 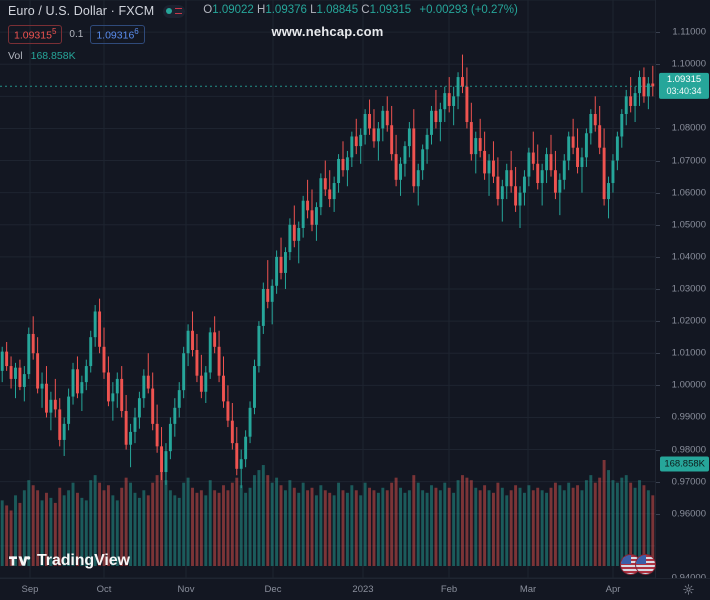 I want to click on tradingview-wordmark: TradingView, so click(x=83, y=560).